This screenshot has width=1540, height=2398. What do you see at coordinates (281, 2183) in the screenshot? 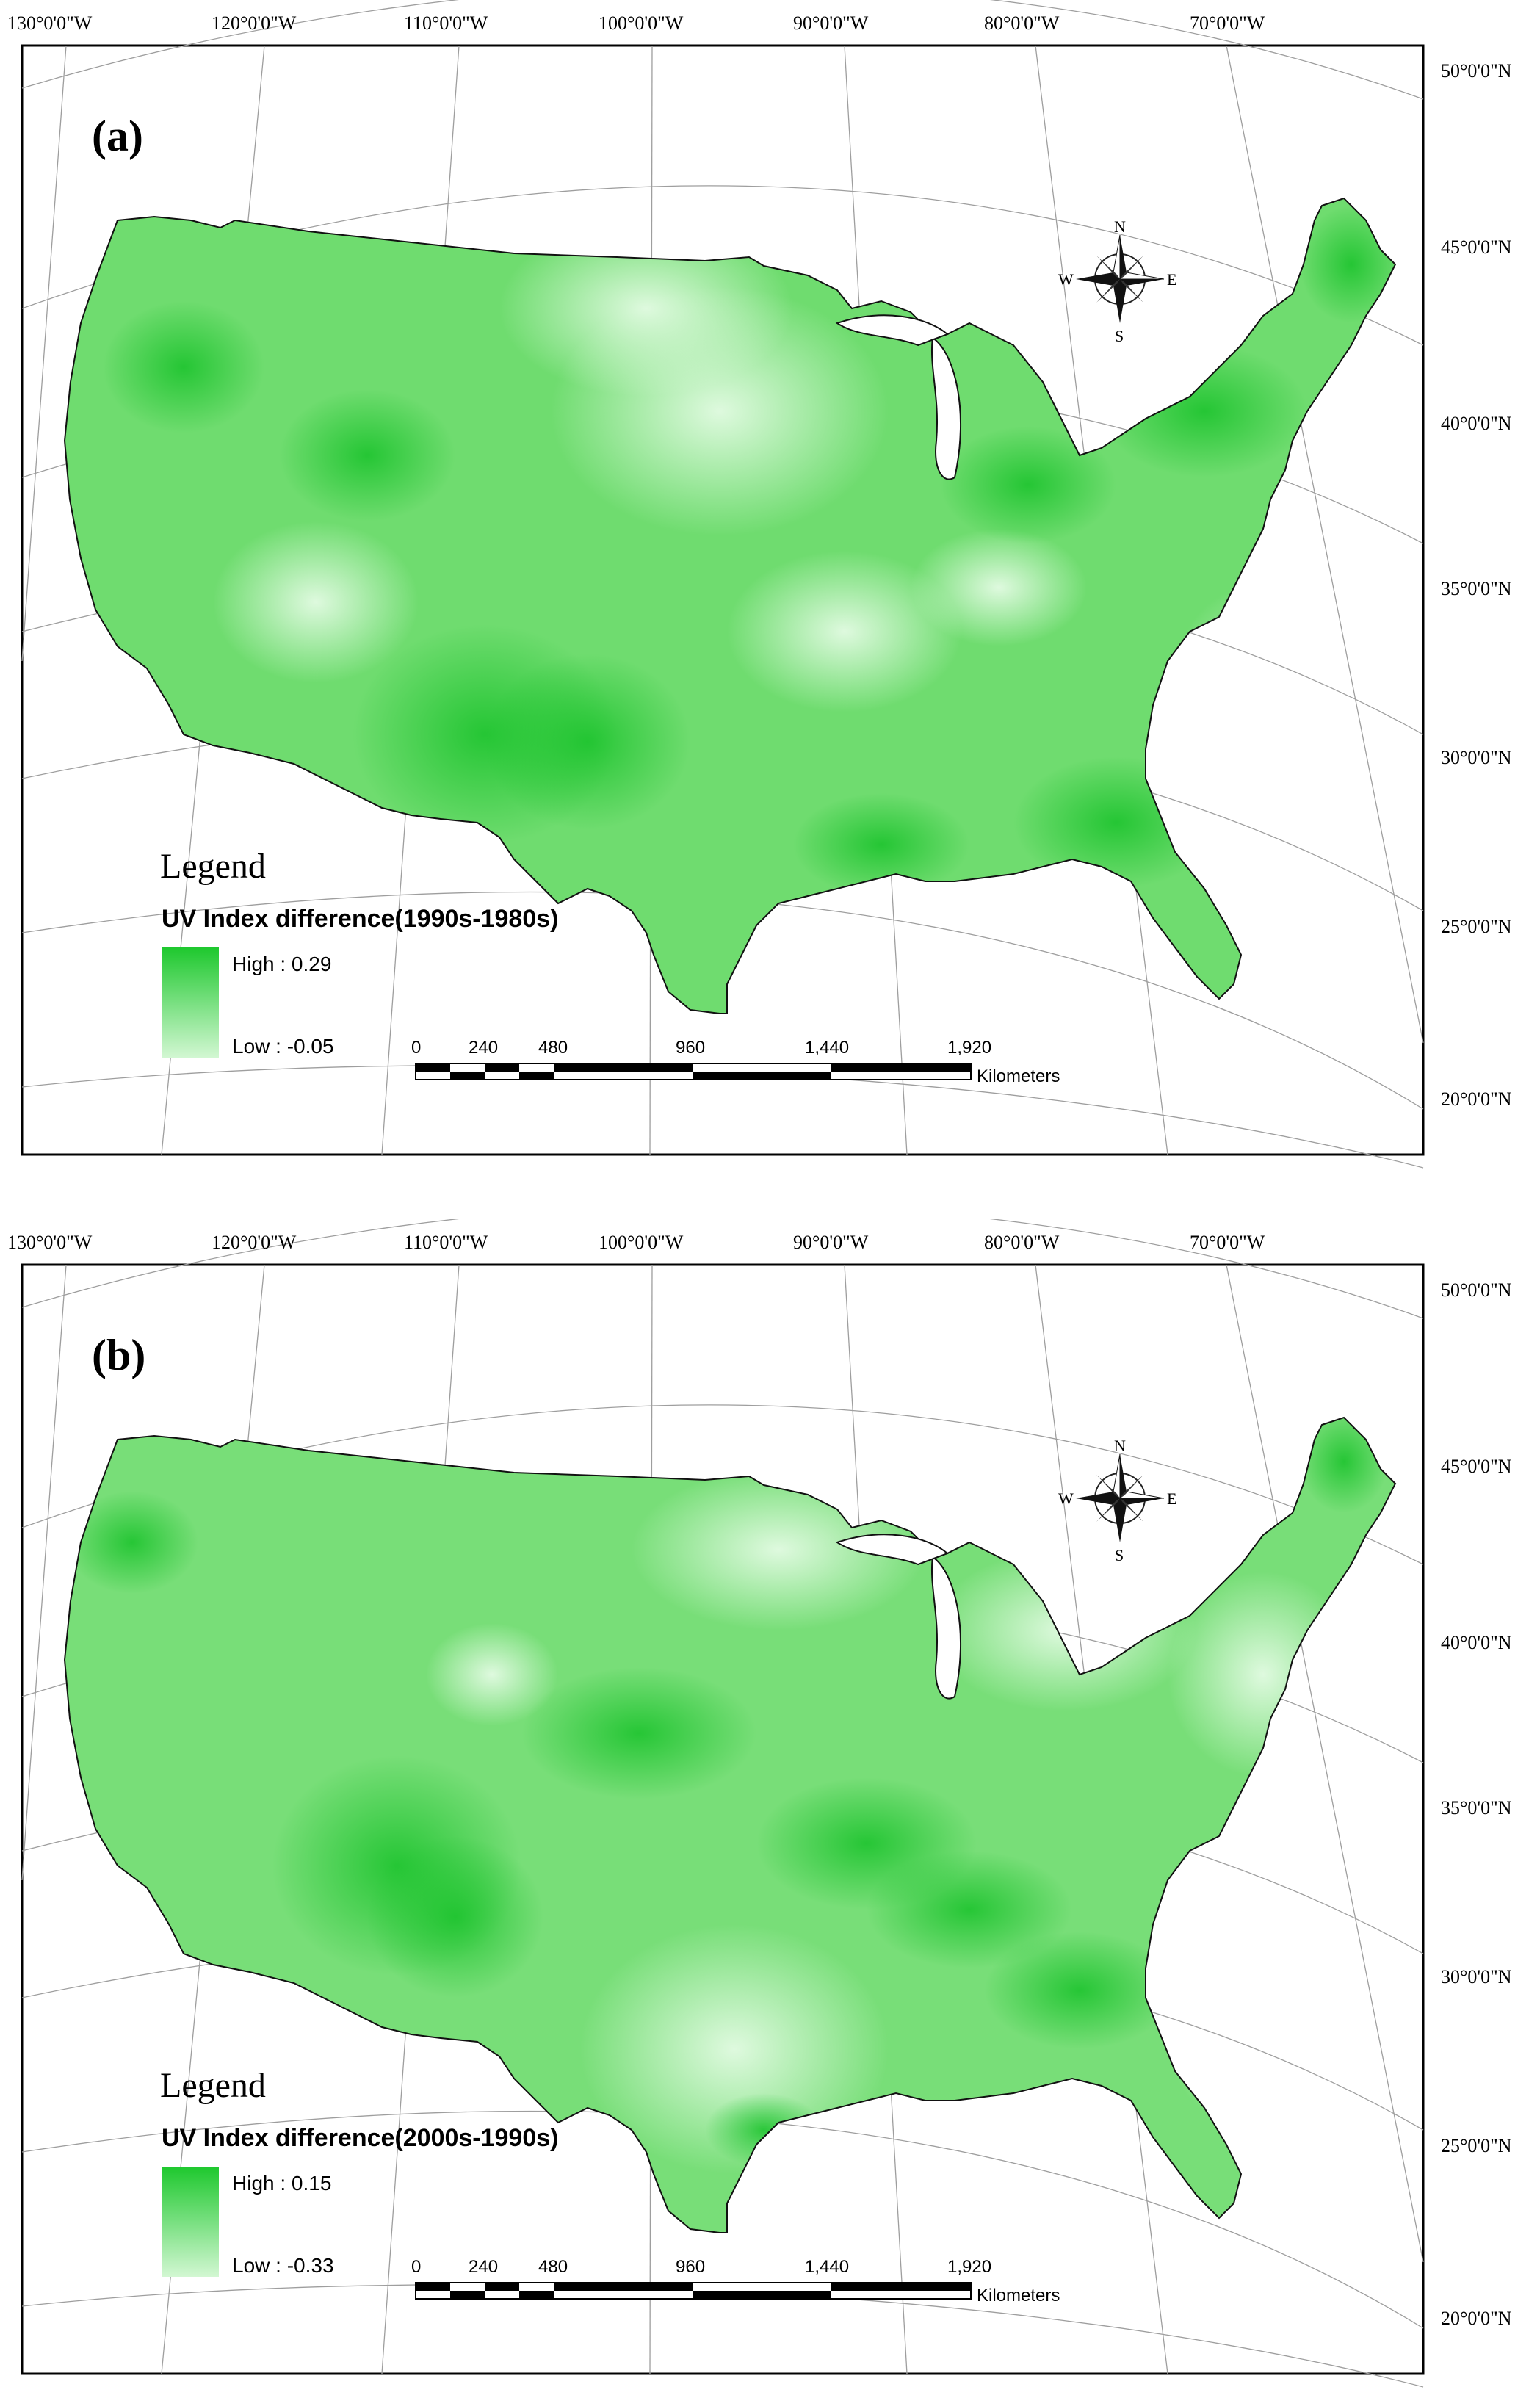
I see `legend-high: High : 0.15` at bounding box center [281, 2183].